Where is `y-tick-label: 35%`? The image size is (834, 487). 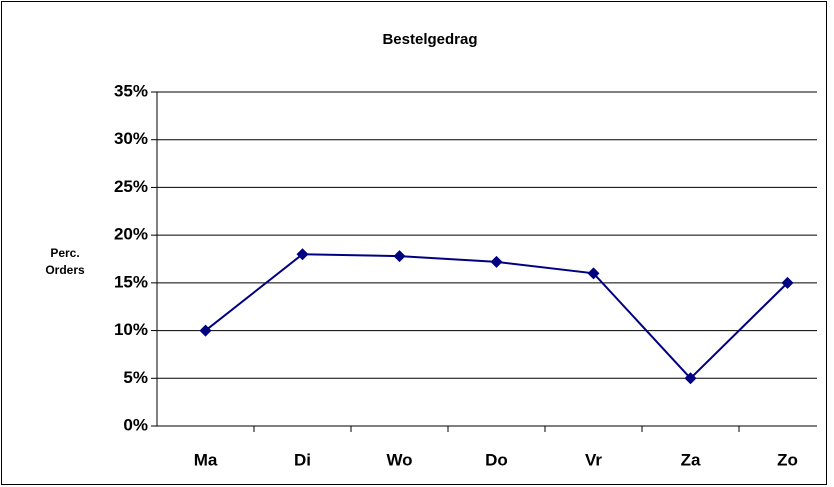
y-tick-label: 35% is located at coordinates (131, 90).